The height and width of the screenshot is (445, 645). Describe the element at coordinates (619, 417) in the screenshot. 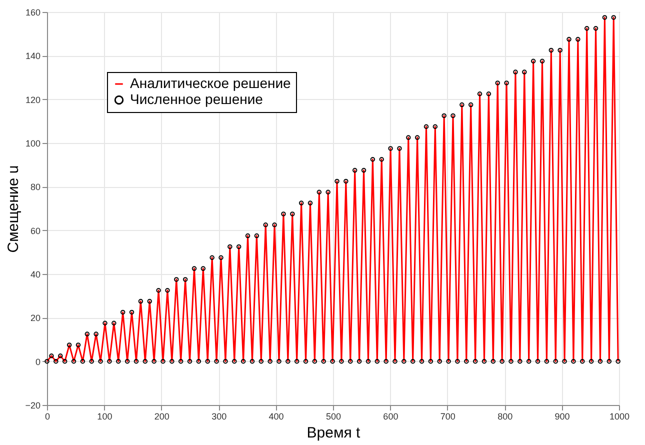

I see `x-tick-label: 1000` at that location.